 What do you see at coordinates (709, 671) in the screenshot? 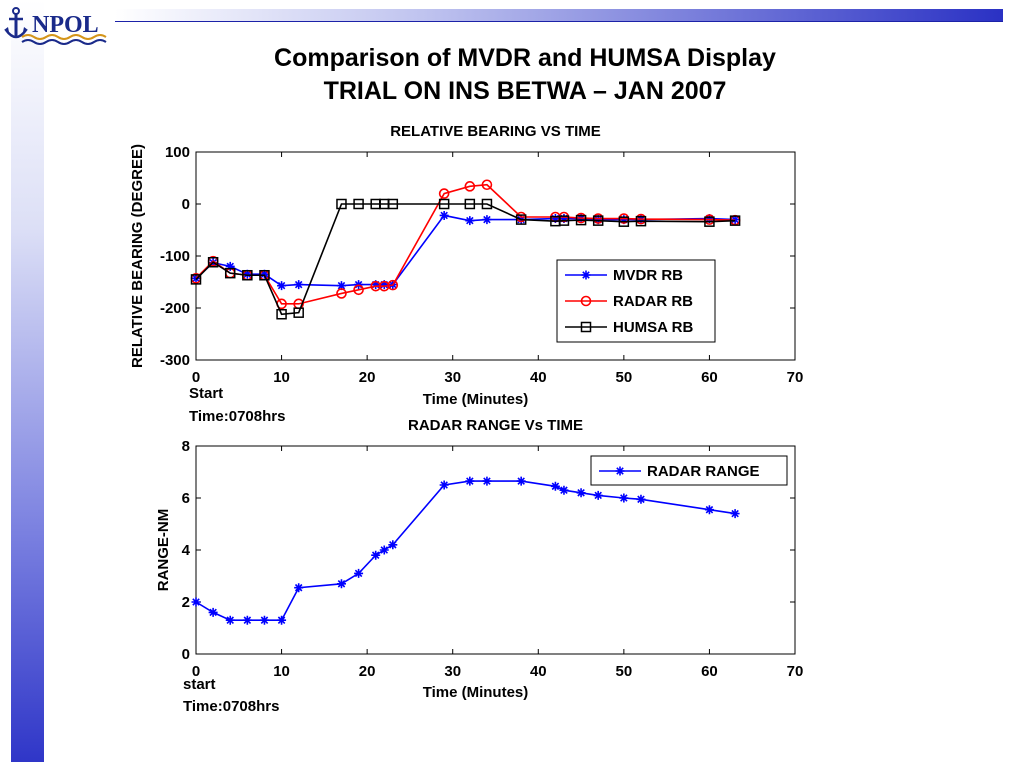
I see `x-tick-label: 60` at bounding box center [709, 671].